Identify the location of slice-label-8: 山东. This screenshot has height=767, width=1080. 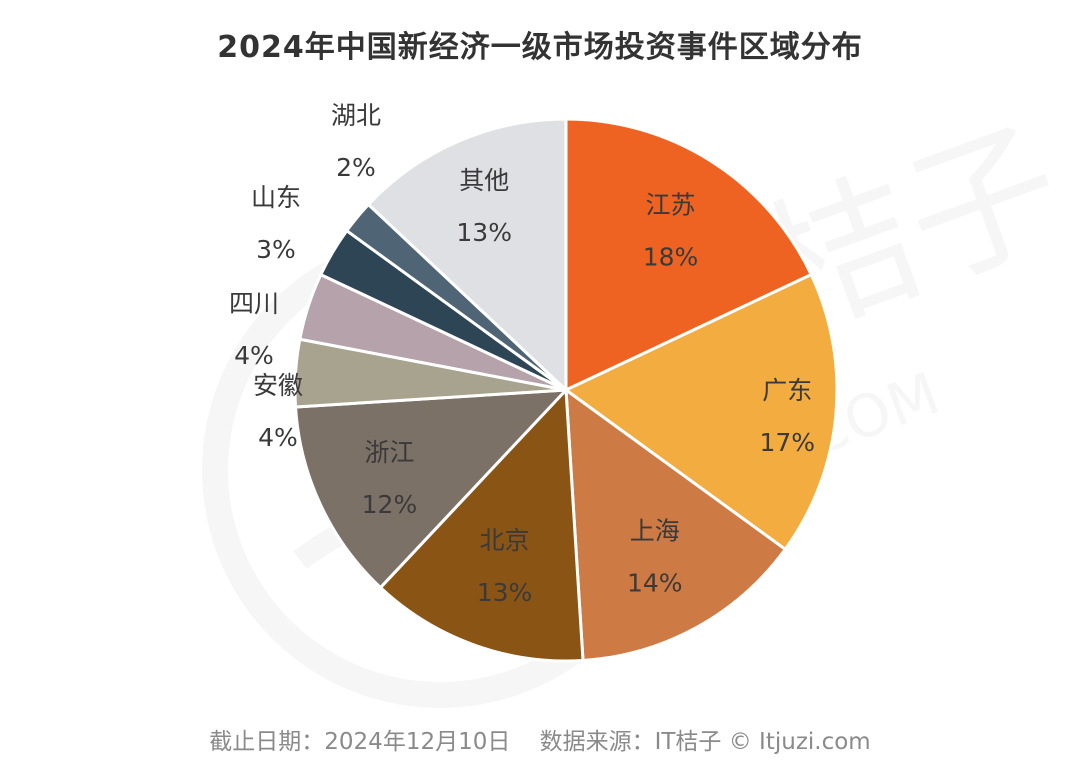
(276, 197).